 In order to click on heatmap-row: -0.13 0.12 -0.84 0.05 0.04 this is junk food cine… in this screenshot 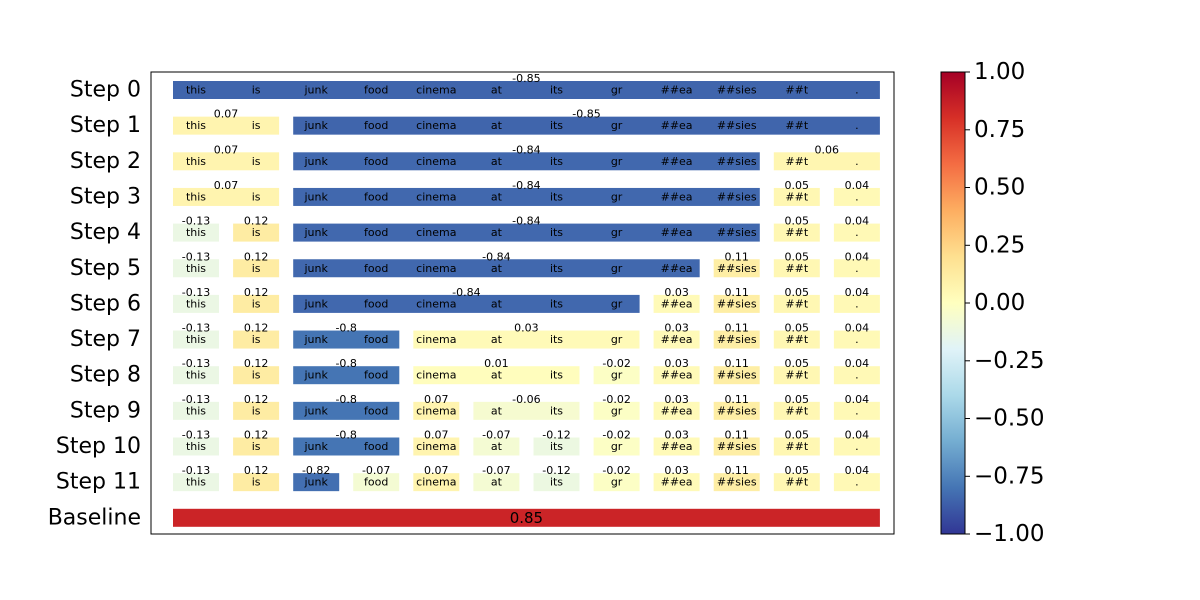, I will do `click(526, 228)`.